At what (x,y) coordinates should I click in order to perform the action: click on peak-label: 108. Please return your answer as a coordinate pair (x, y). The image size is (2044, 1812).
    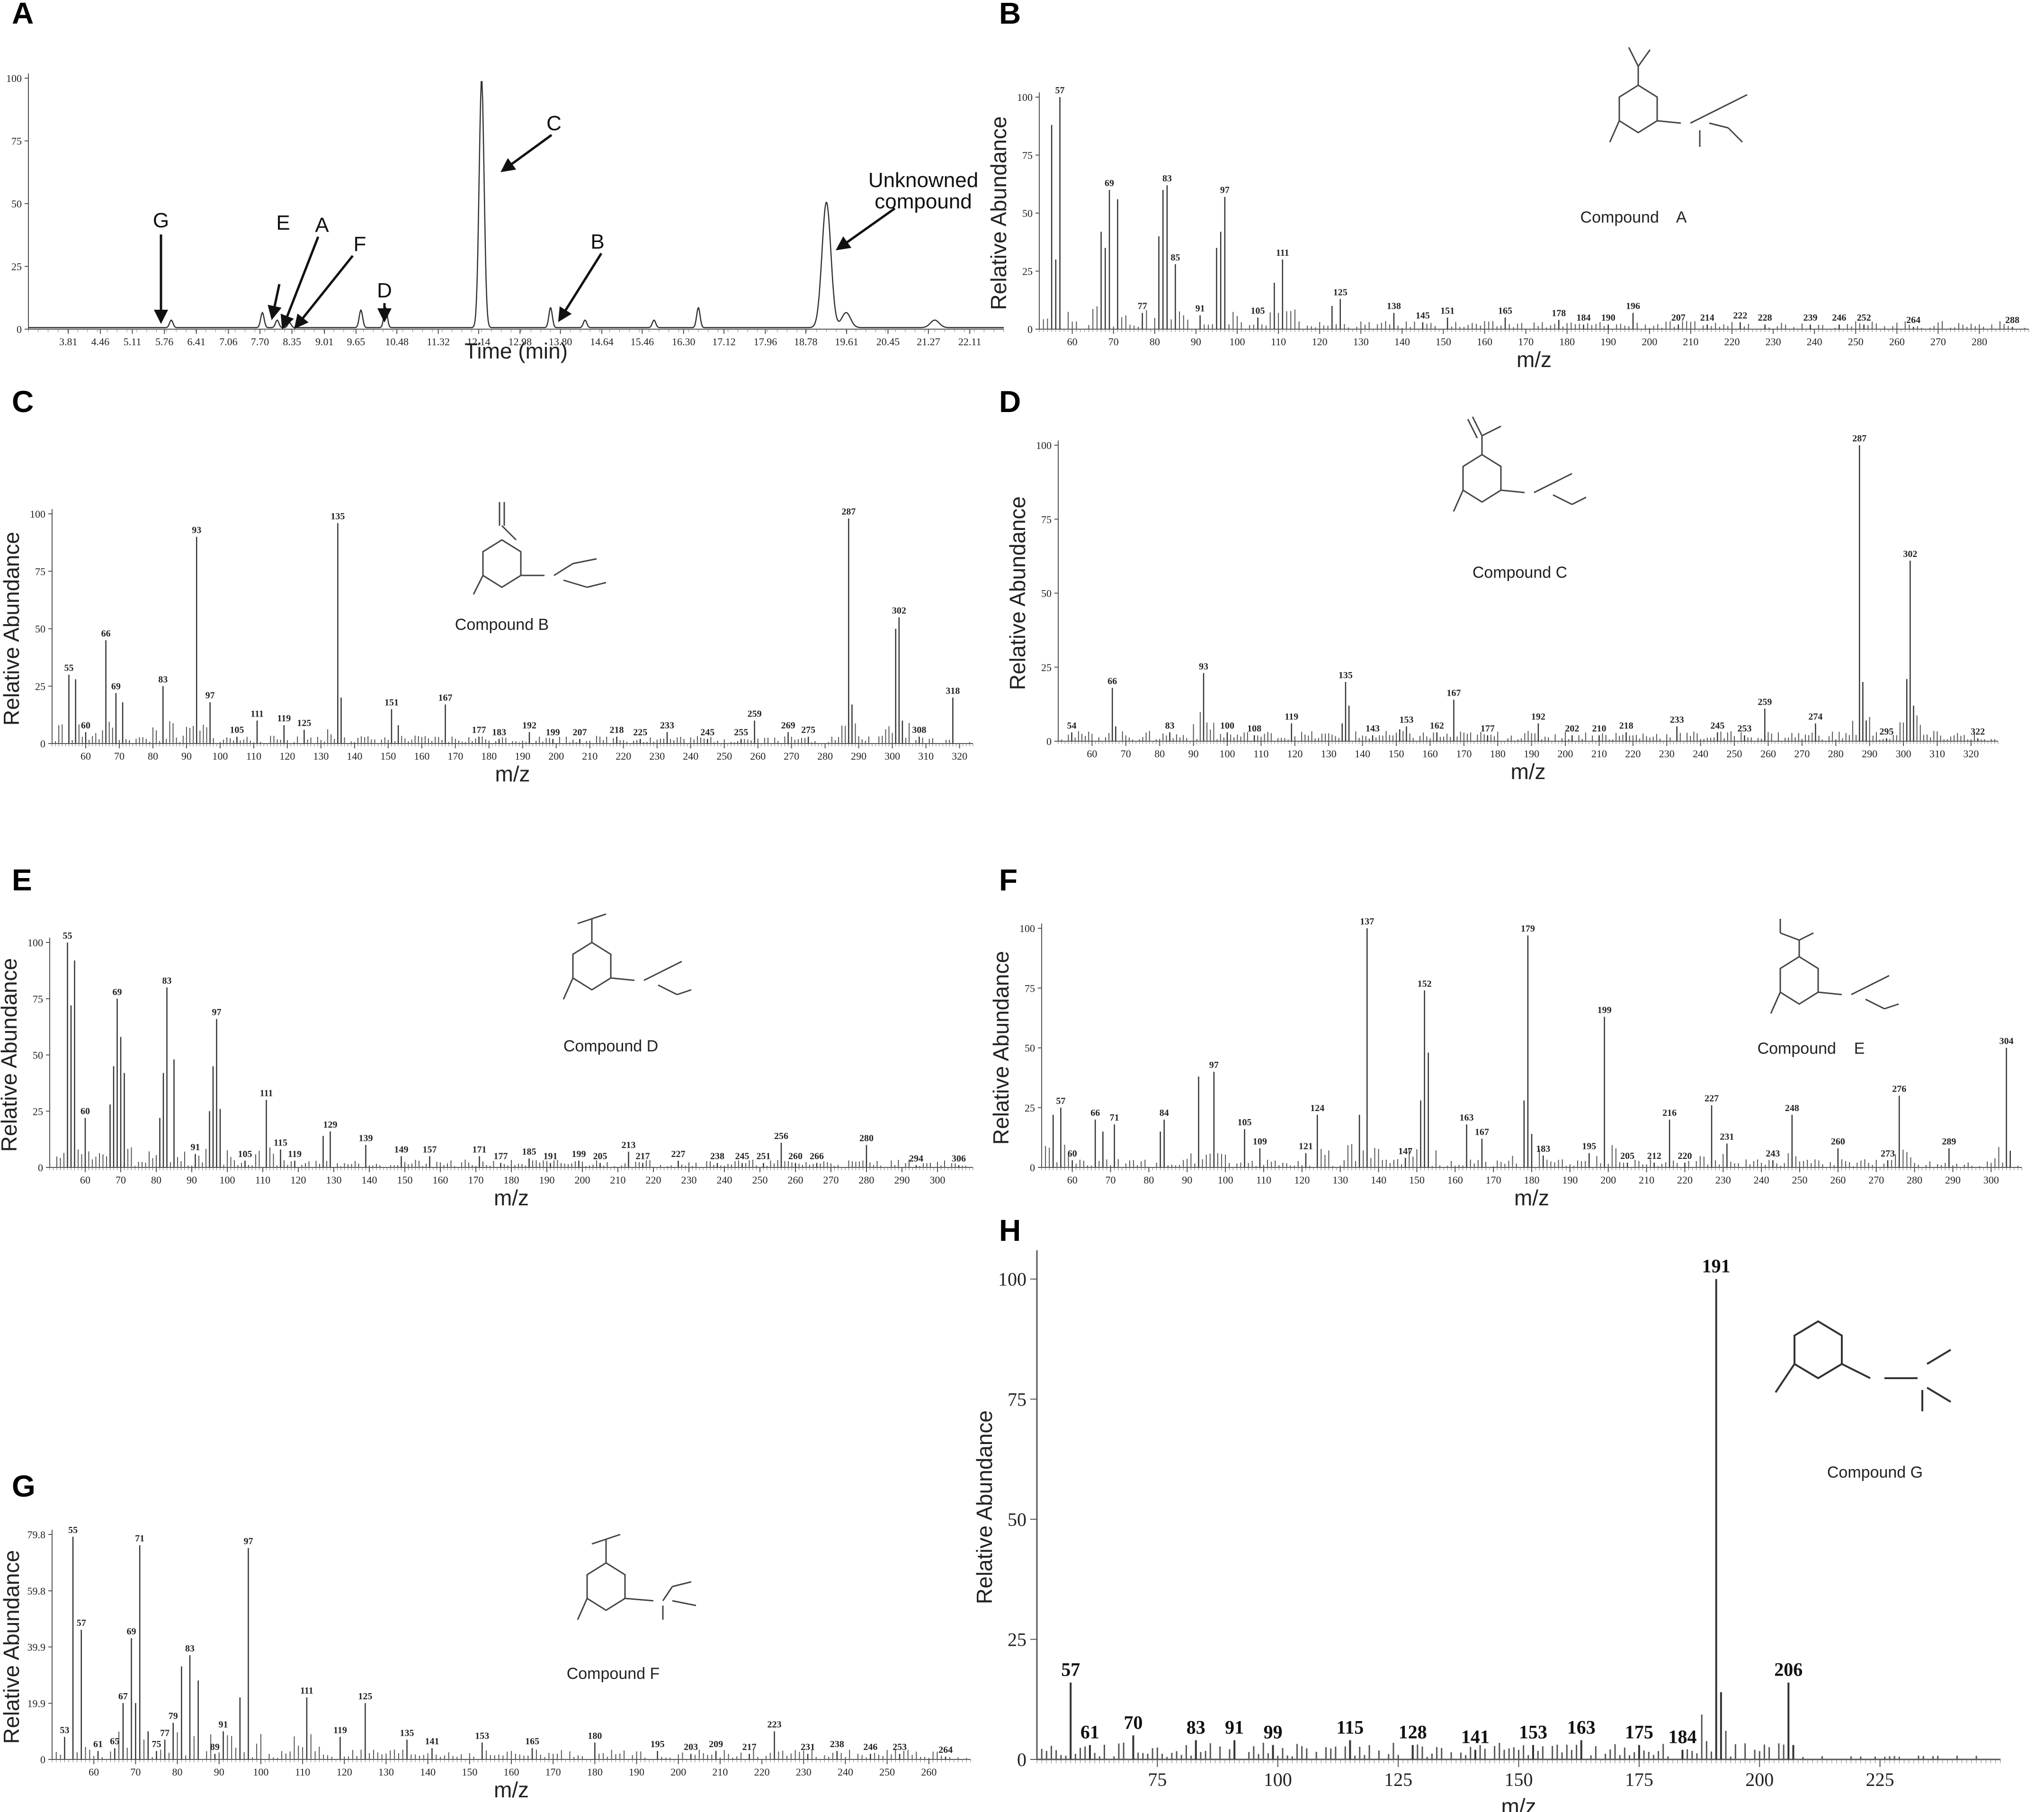
    Looking at the image, I should click on (1254, 729).